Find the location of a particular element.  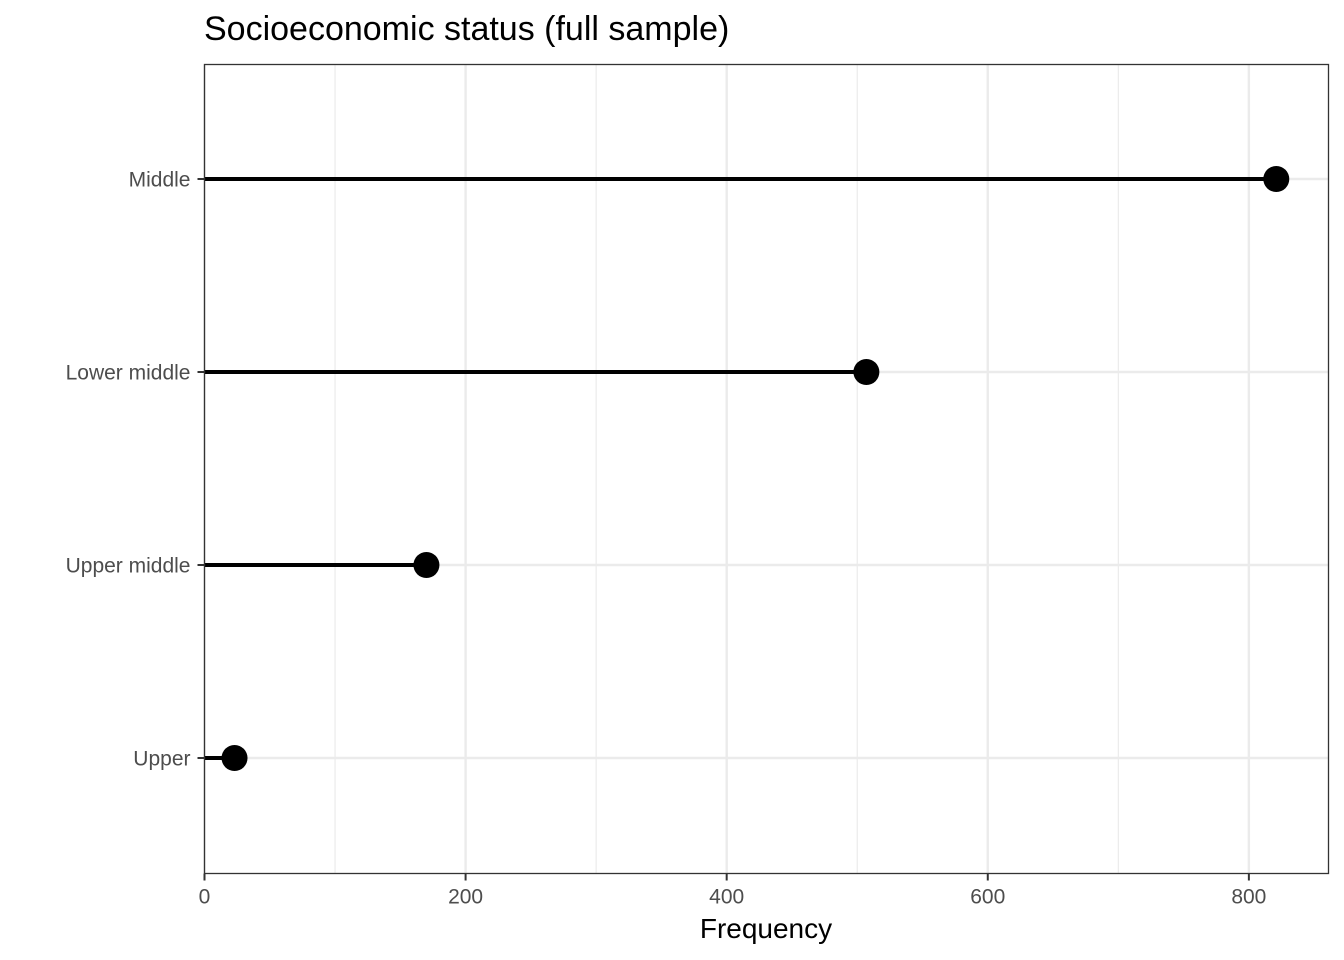

y-tick-label: Upper middle is located at coordinates (128, 566).